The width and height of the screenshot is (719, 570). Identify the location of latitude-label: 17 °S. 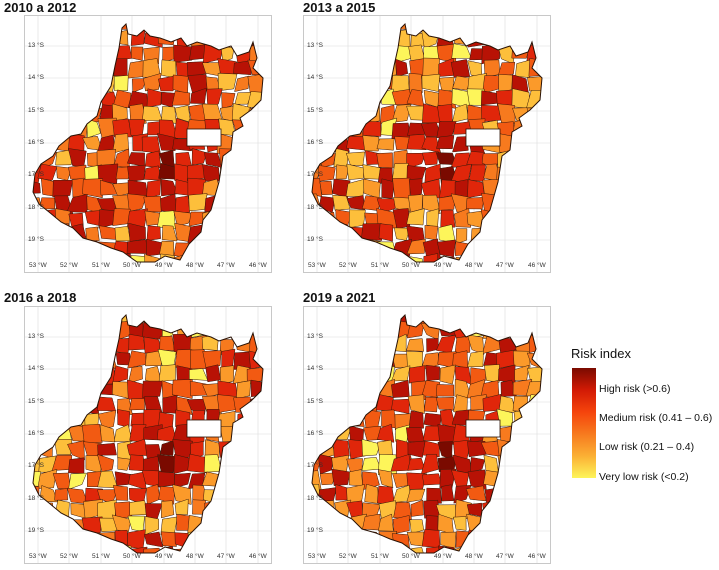
(315, 465).